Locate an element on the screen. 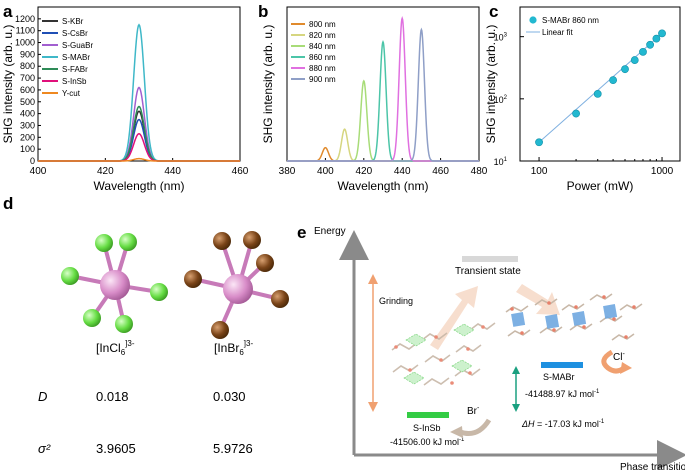 The image size is (685, 473). cl-exchange-arrow is located at coordinates (616, 361).